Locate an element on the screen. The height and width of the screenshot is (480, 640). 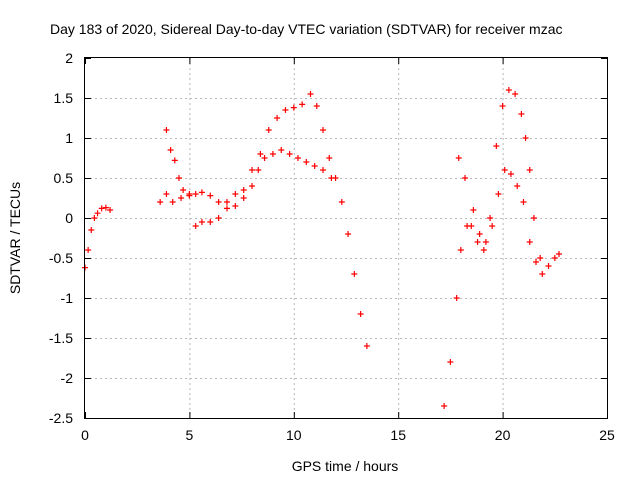
y-tick-label: 1.5 is located at coordinates (64, 98).